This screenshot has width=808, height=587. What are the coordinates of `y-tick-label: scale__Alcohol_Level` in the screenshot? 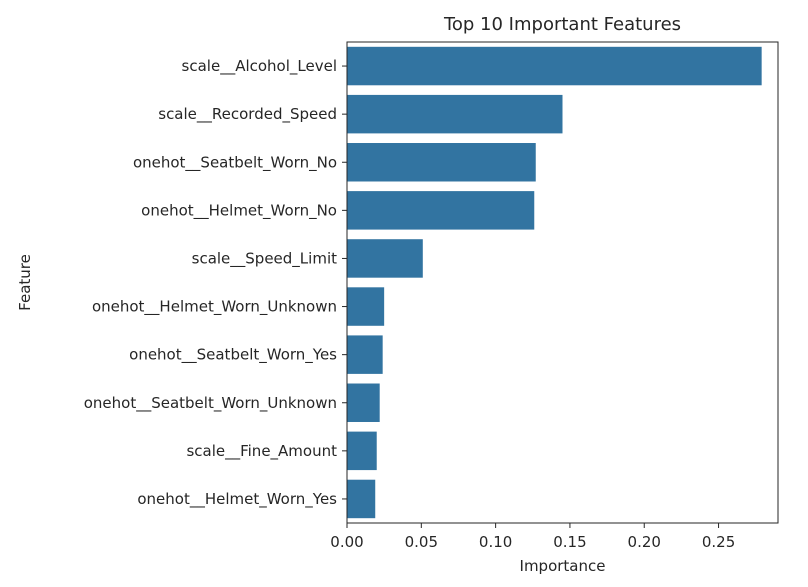 It's located at (259, 66).